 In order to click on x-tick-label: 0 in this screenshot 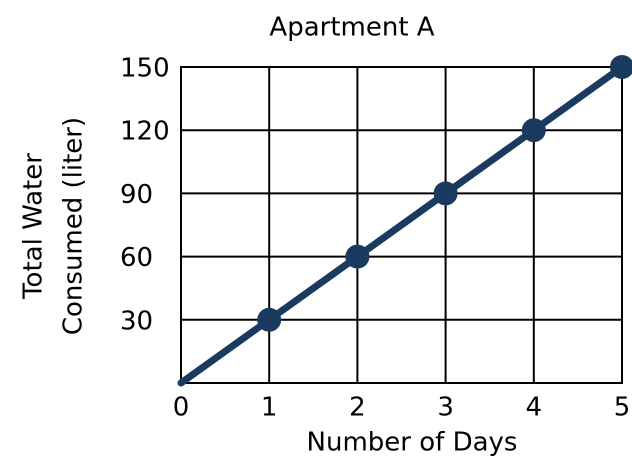, I will do `click(181, 408)`.